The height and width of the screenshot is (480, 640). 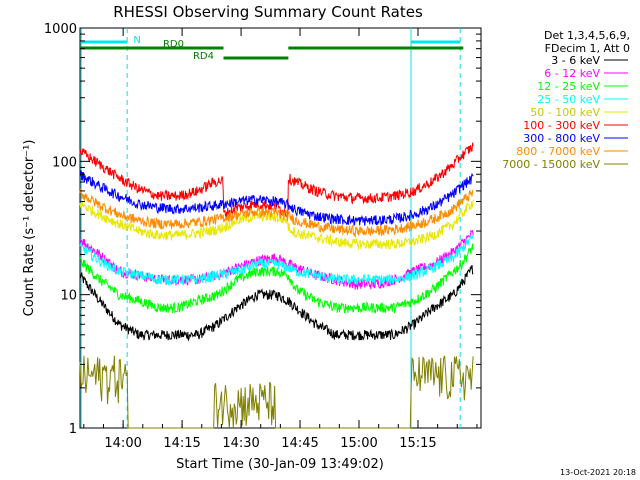 What do you see at coordinates (64, 162) in the screenshot?
I see `y-tick-label-3: 100` at bounding box center [64, 162].